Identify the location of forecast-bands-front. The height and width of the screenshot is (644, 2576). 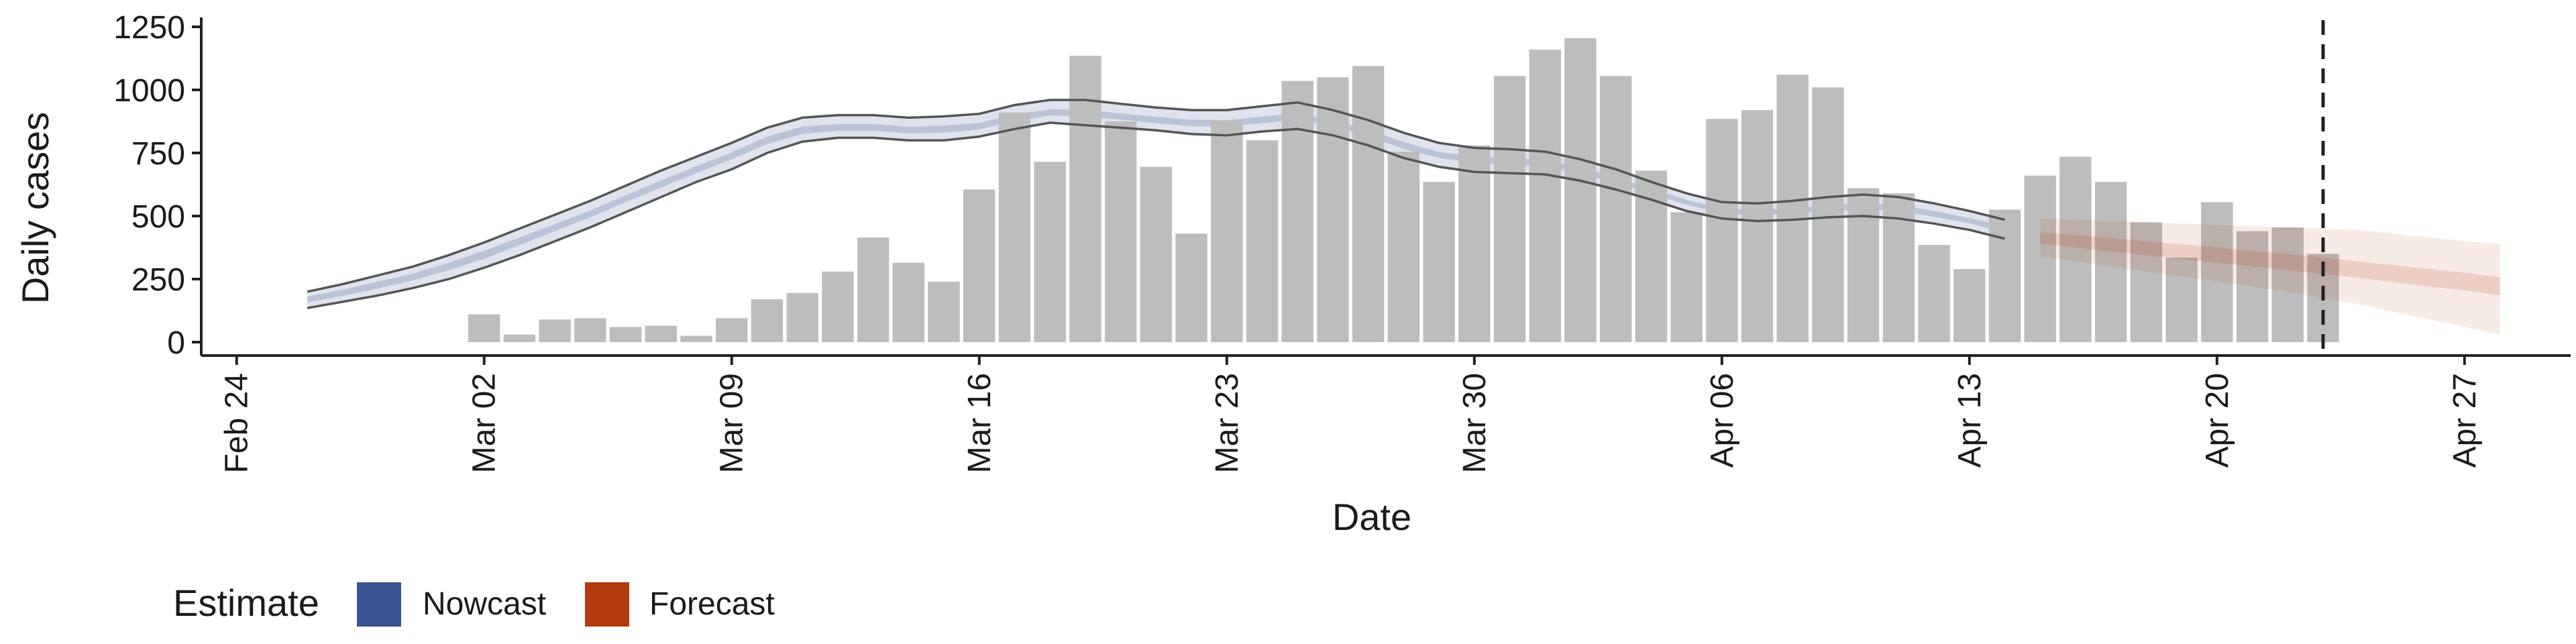
(2270, 276).